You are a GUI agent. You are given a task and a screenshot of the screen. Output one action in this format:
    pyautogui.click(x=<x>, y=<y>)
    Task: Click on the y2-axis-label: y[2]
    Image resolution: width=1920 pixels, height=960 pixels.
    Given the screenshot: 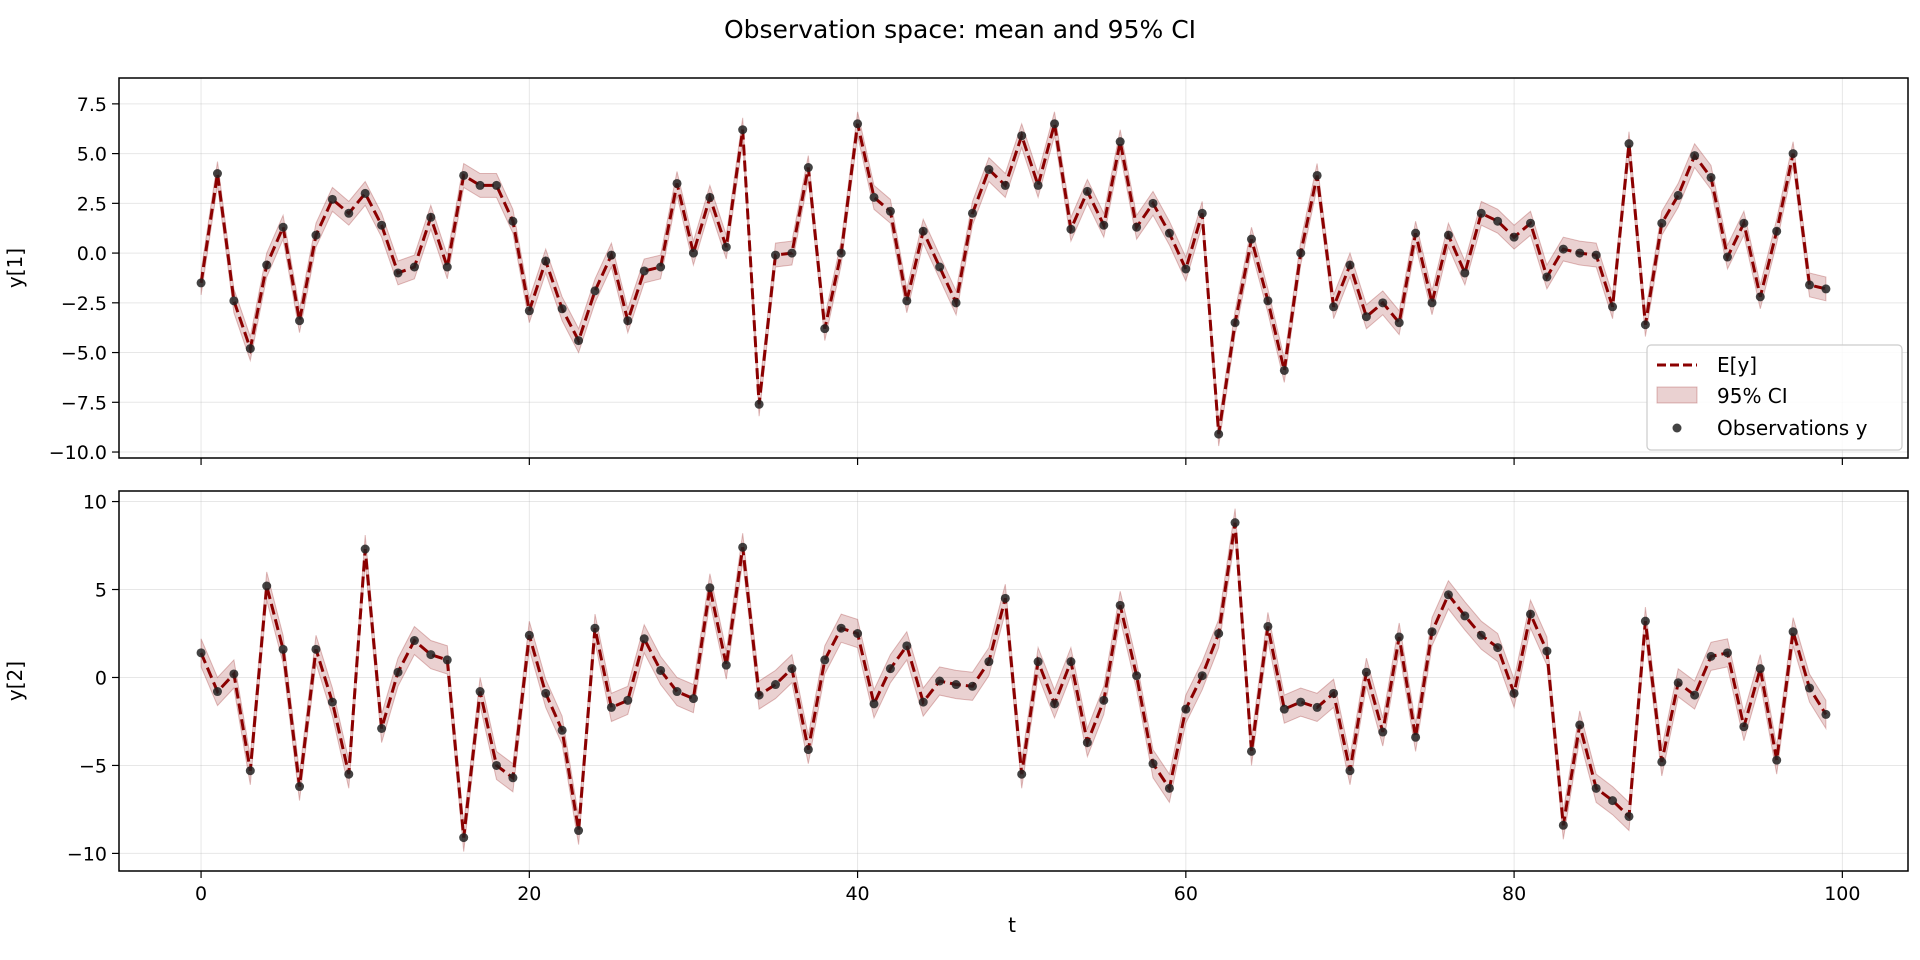 What is the action you would take?
    pyautogui.click(x=15, y=681)
    